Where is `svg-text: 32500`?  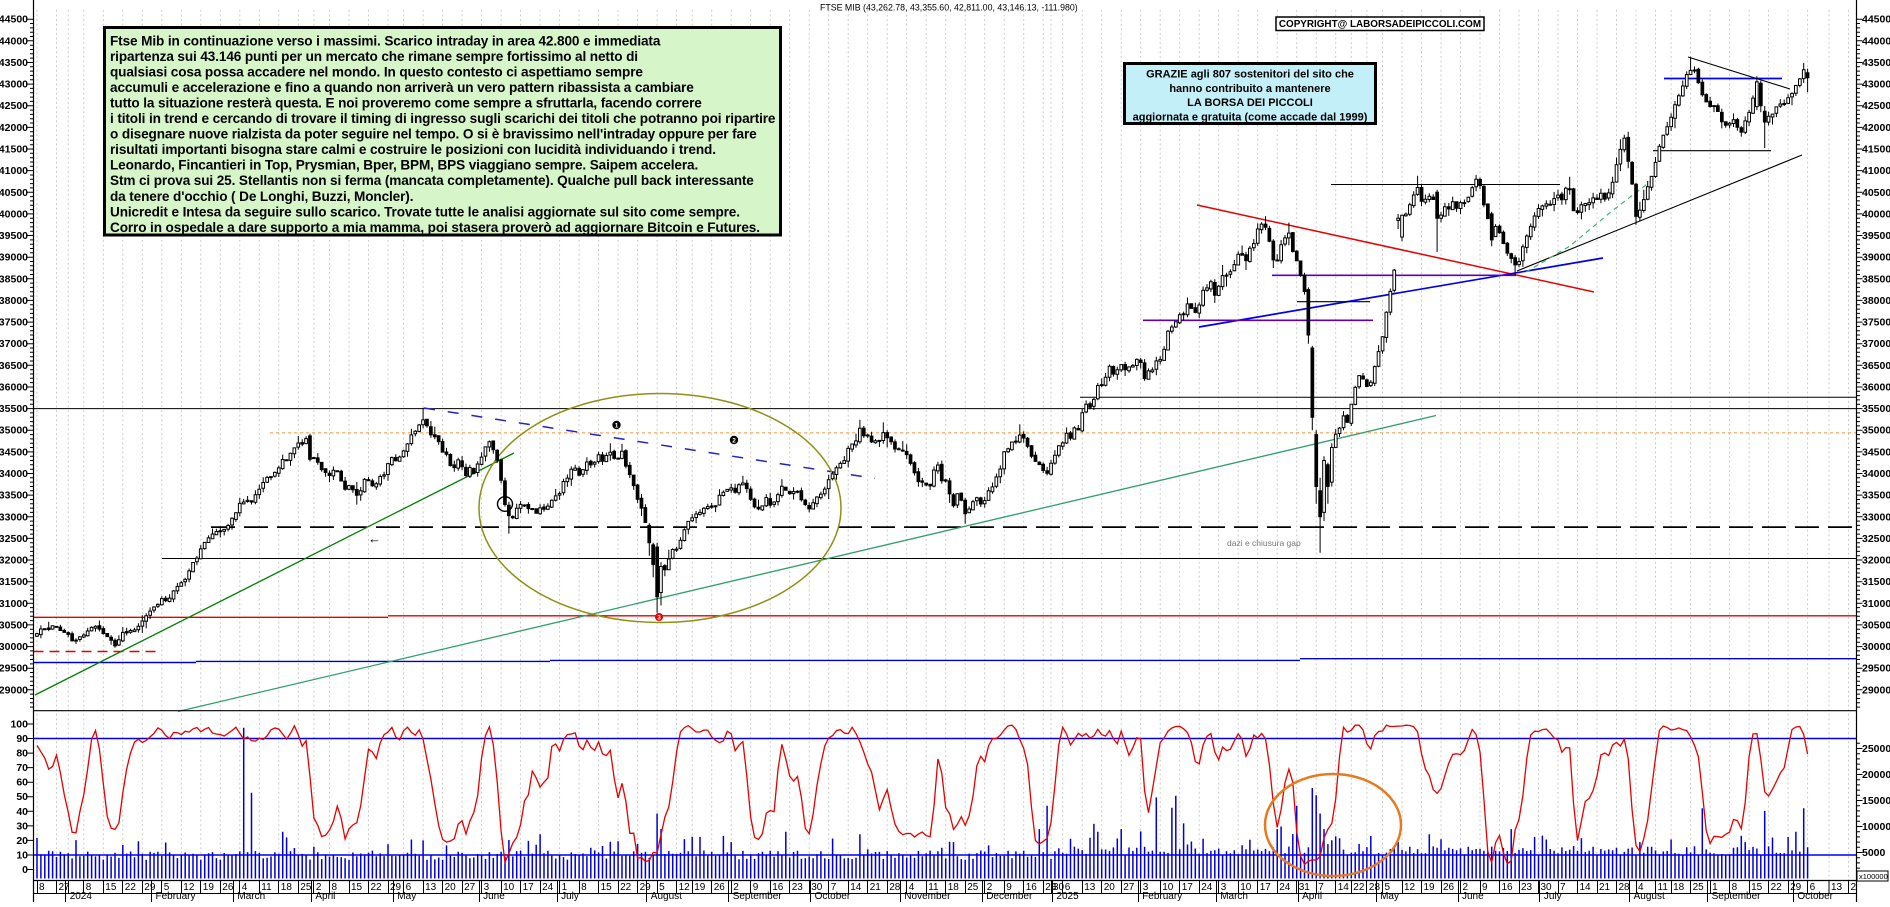
svg-text: 32500 is located at coordinates (1876, 539).